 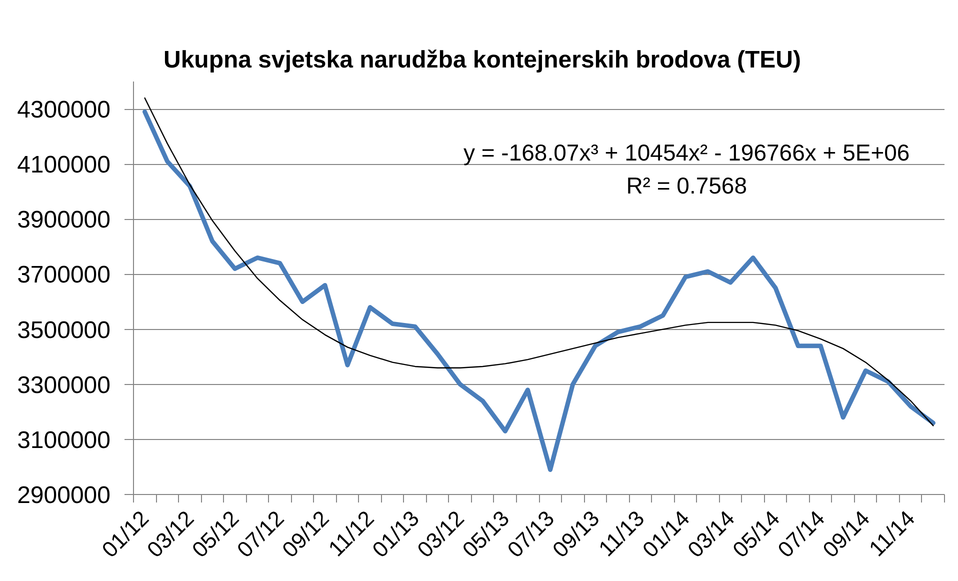 What do you see at coordinates (687, 185) in the screenshot?
I see `annotation: R² = 0.7568` at bounding box center [687, 185].